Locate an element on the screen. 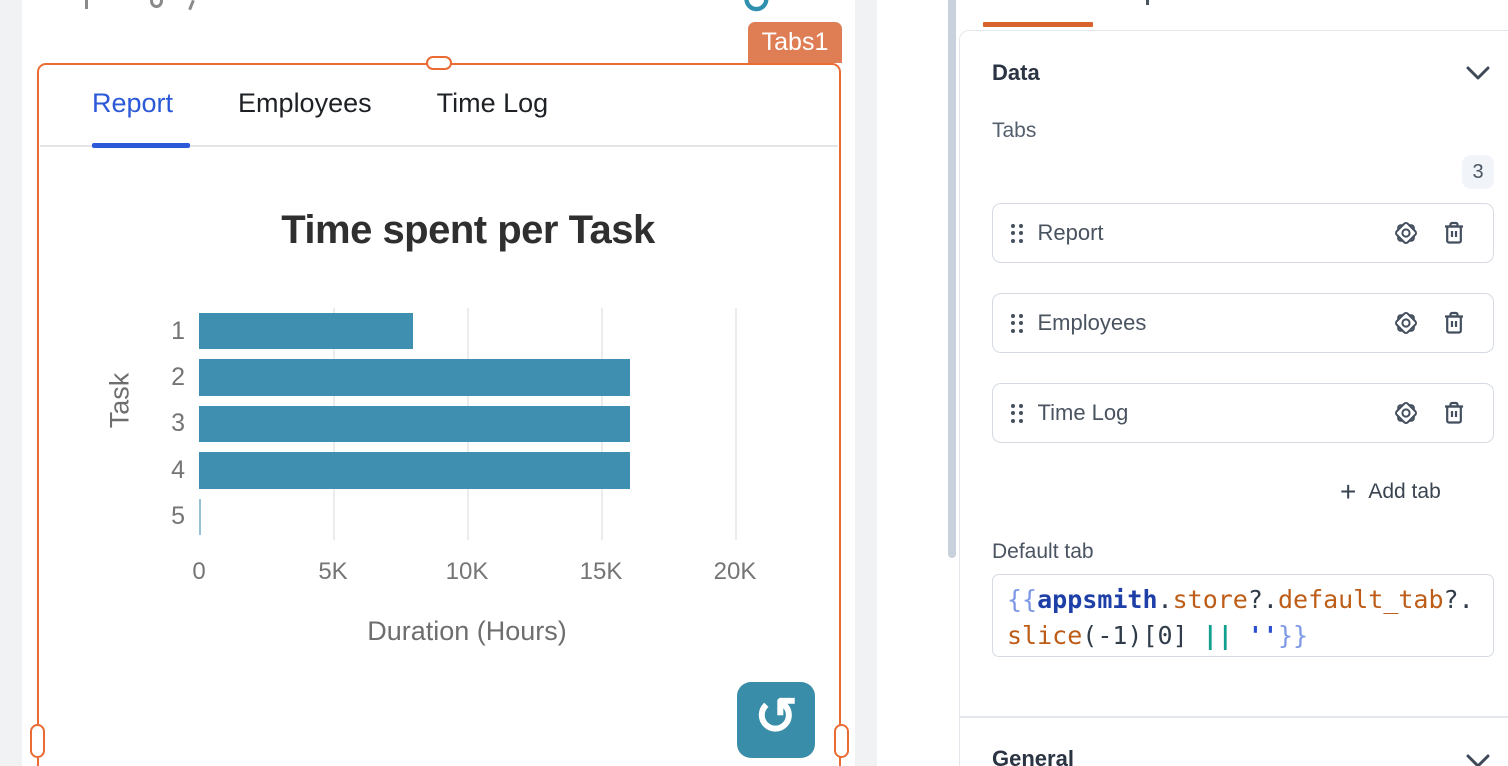 The height and width of the screenshot is (766, 1508). tab-item-label: Report is located at coordinates (1070, 232).